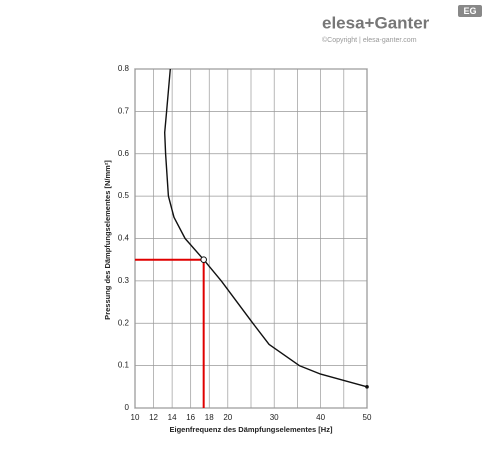 The width and height of the screenshot is (488, 459). What do you see at coordinates (124, 238) in the screenshot?
I see `y-tick-label: 0.4` at bounding box center [124, 238].